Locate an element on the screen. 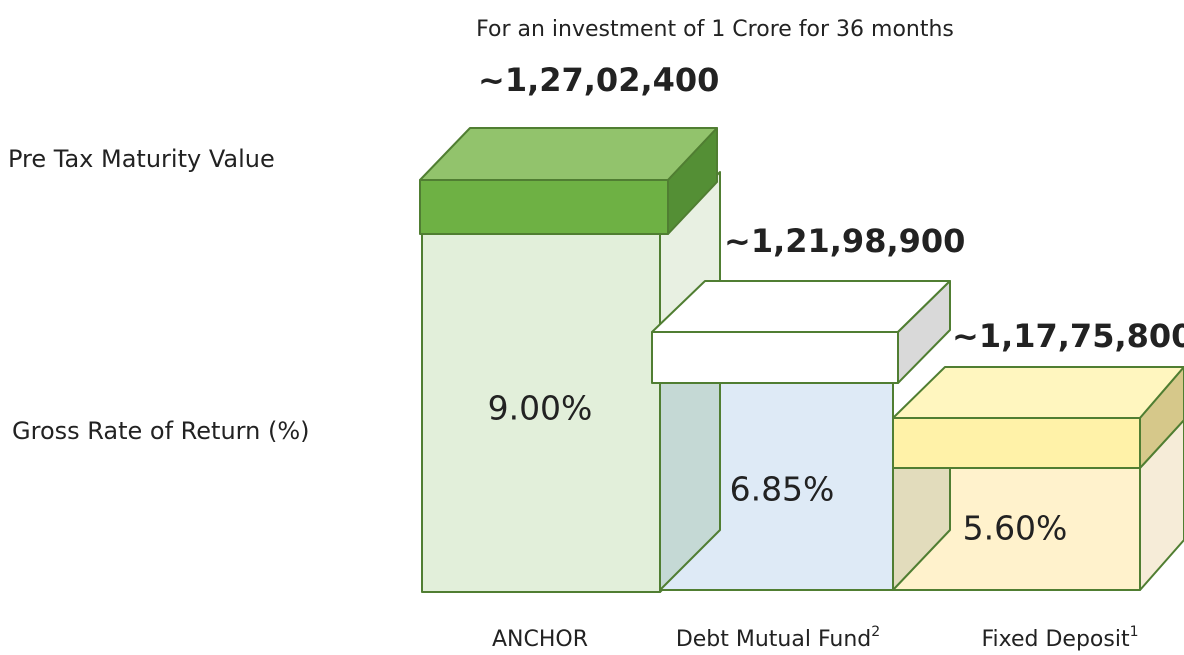 Image resolution: width=1184 pixels, height=655 pixels. debt-column is located at coordinates (801, 435).